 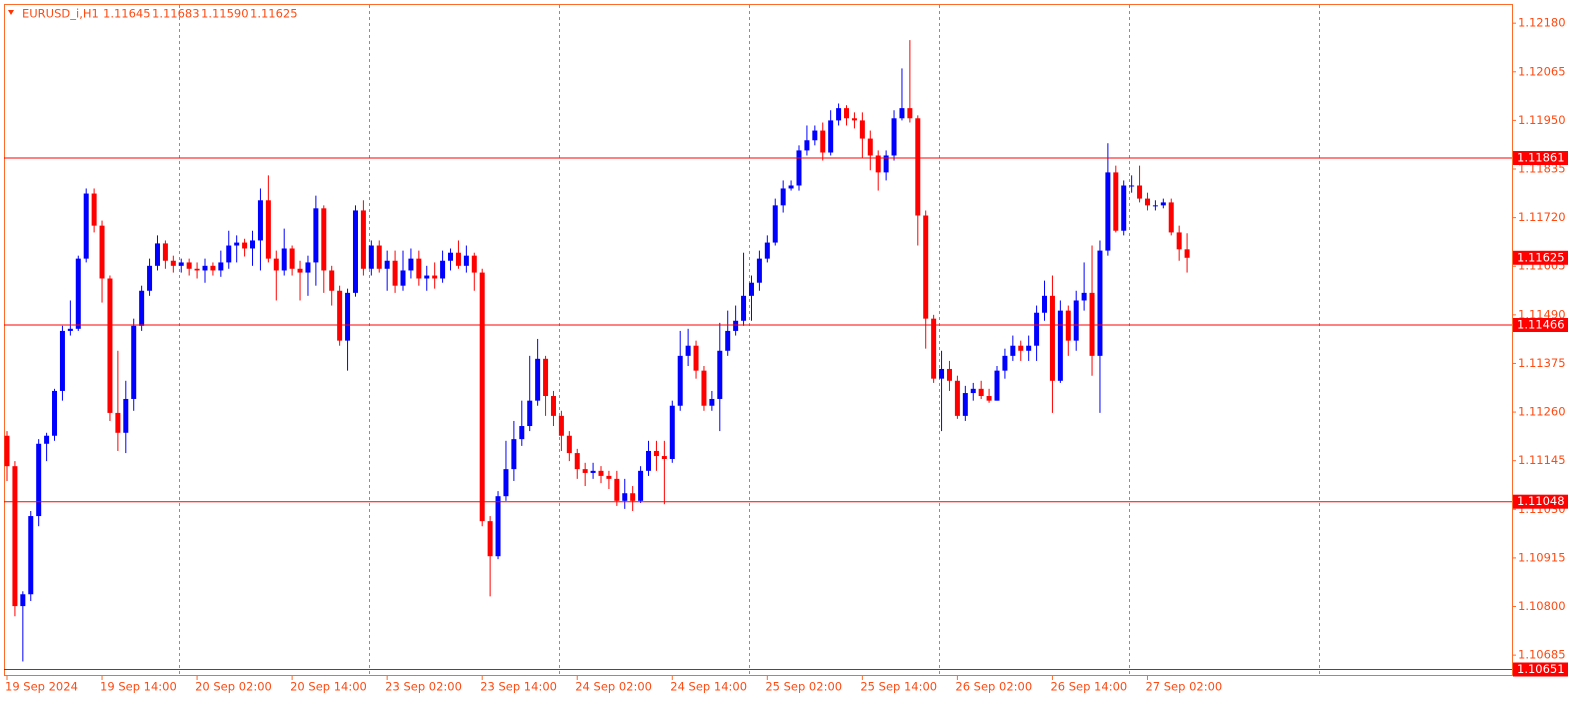 I want to click on x-tick-label: 25 Sep 02:00, so click(x=803, y=687).